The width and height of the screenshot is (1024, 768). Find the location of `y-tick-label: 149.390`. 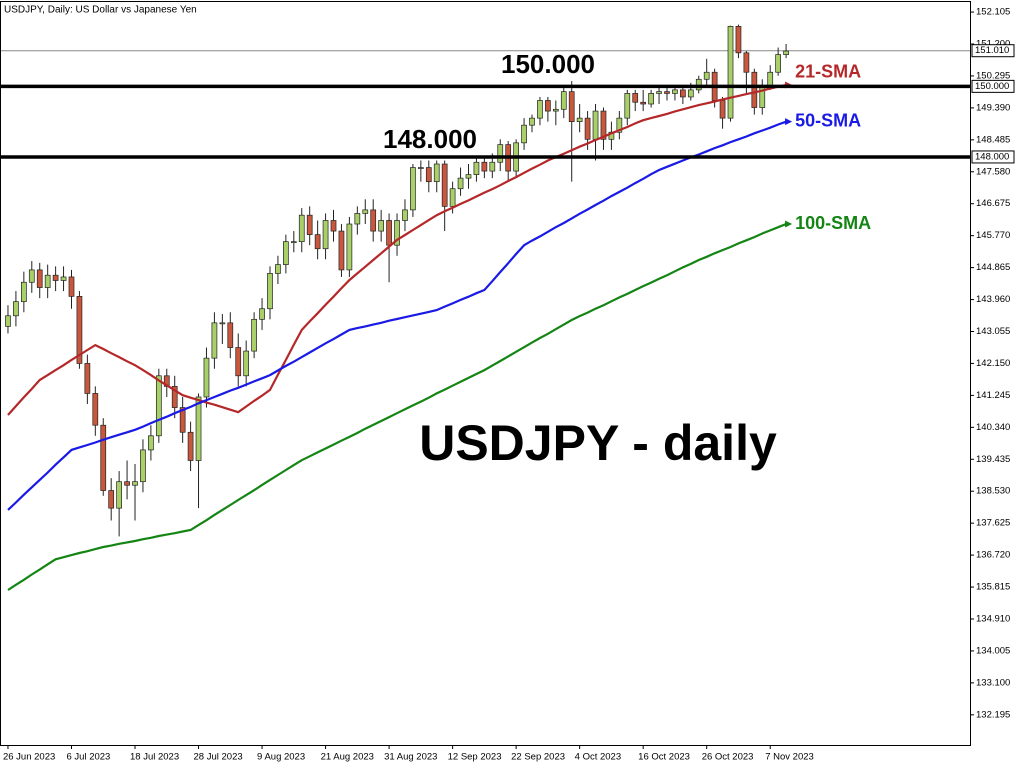

y-tick-label: 149.390 is located at coordinates (993, 107).